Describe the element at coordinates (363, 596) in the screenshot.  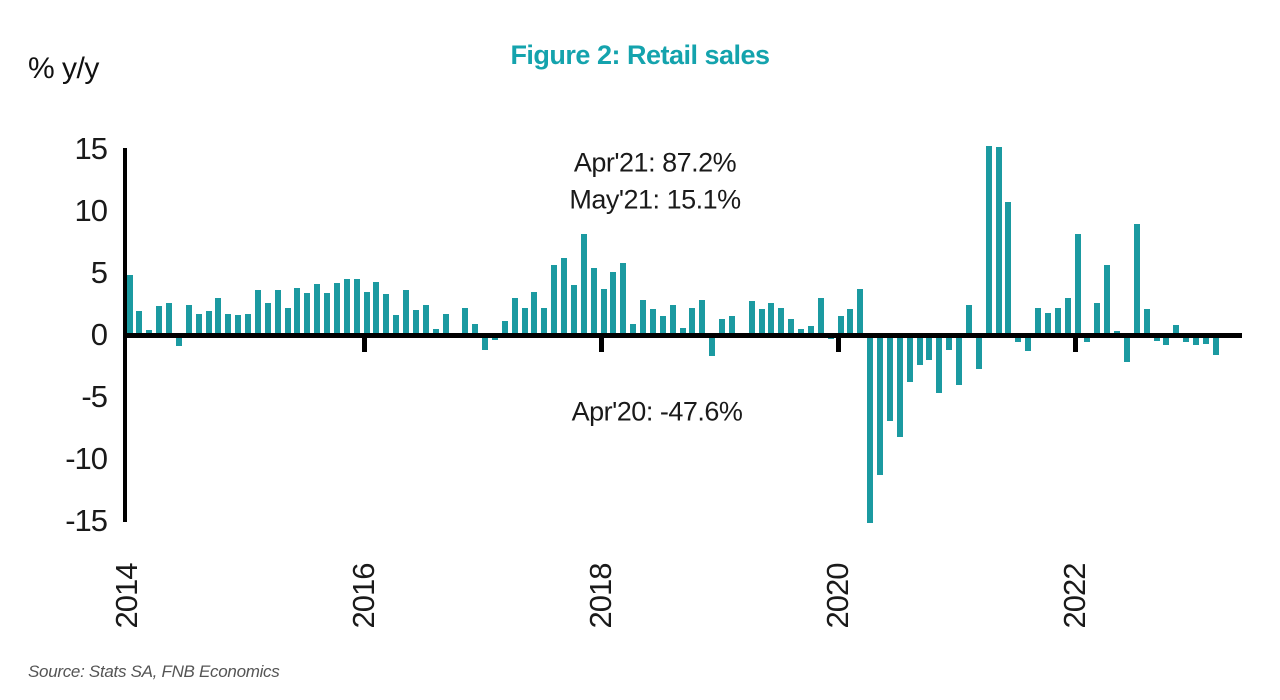
I see `x-tick-label: 2016` at that location.